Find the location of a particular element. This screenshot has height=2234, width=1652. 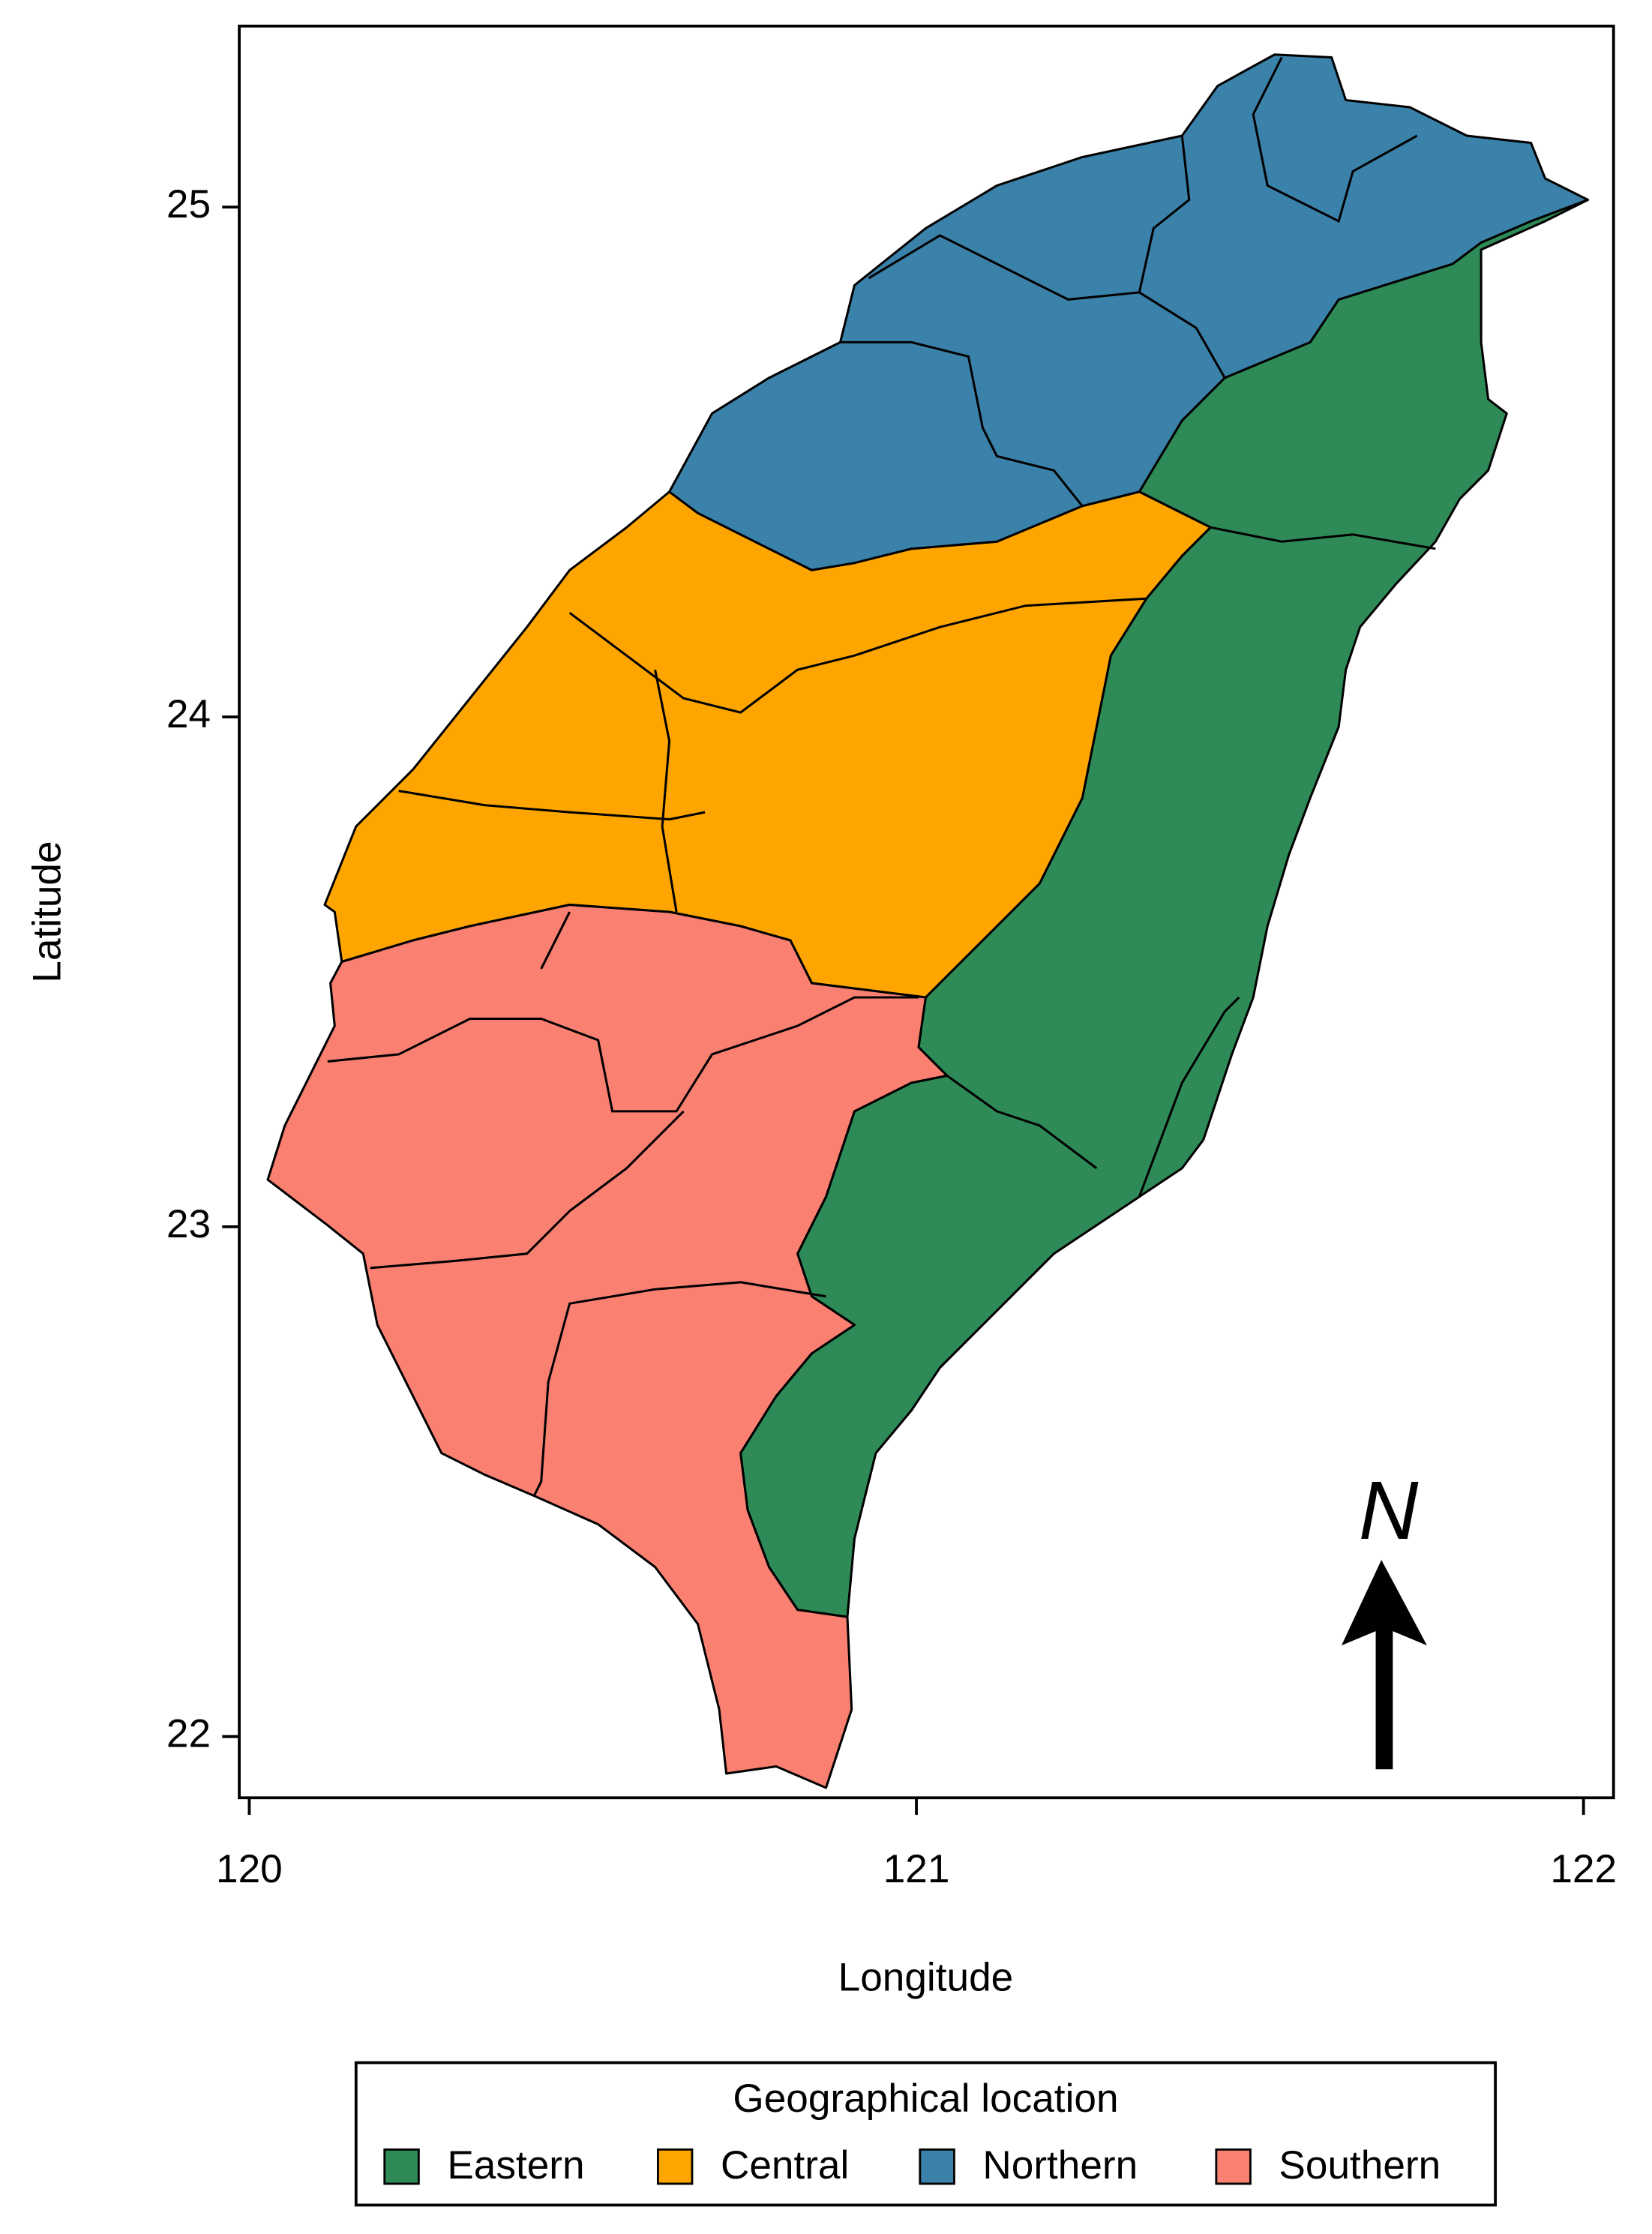

legend-label: Central is located at coordinates (785, 2165).